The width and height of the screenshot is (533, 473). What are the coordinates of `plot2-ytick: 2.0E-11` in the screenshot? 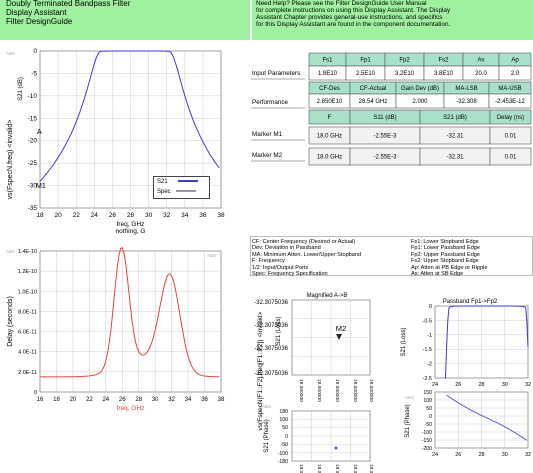 It's located at (27, 373).